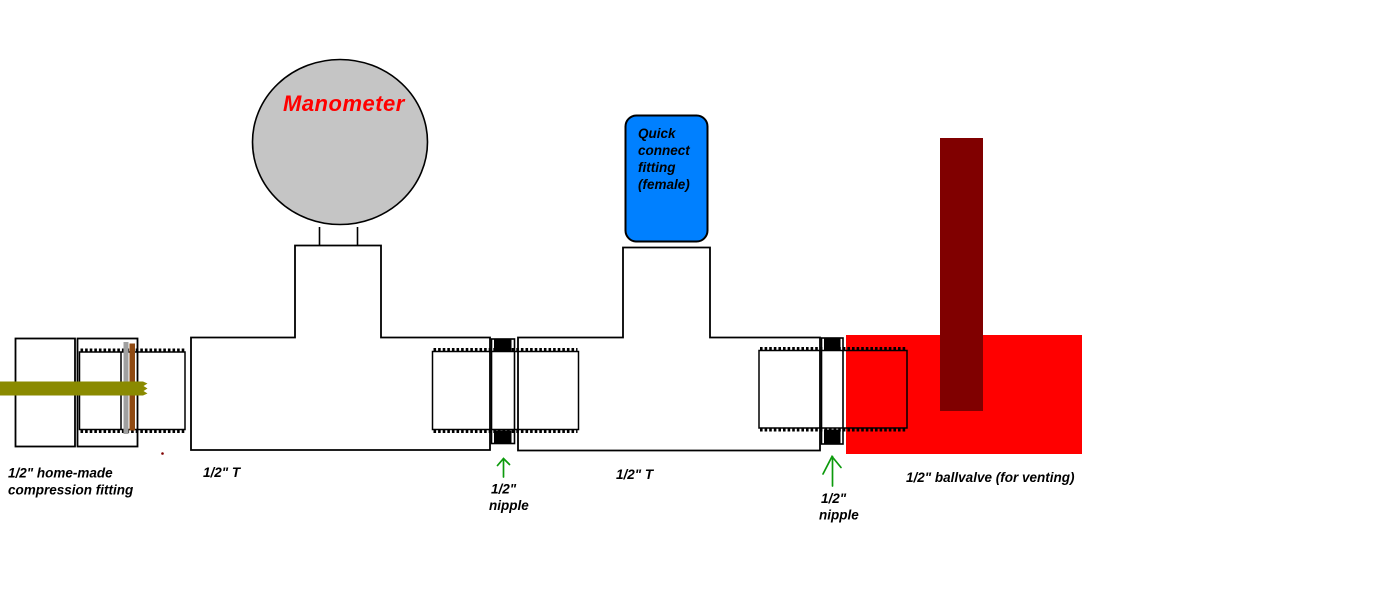 The image size is (1400, 600). Describe the element at coordinates (832, 344) in the screenshot. I see `nipple2-collar-top` at that location.